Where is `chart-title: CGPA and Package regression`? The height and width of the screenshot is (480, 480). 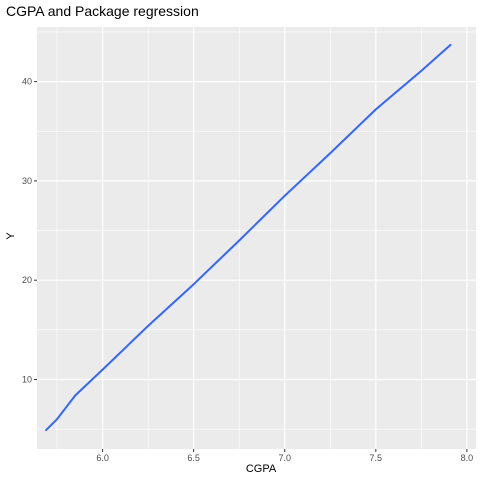 chart-title: CGPA and Package regression is located at coordinates (102, 11).